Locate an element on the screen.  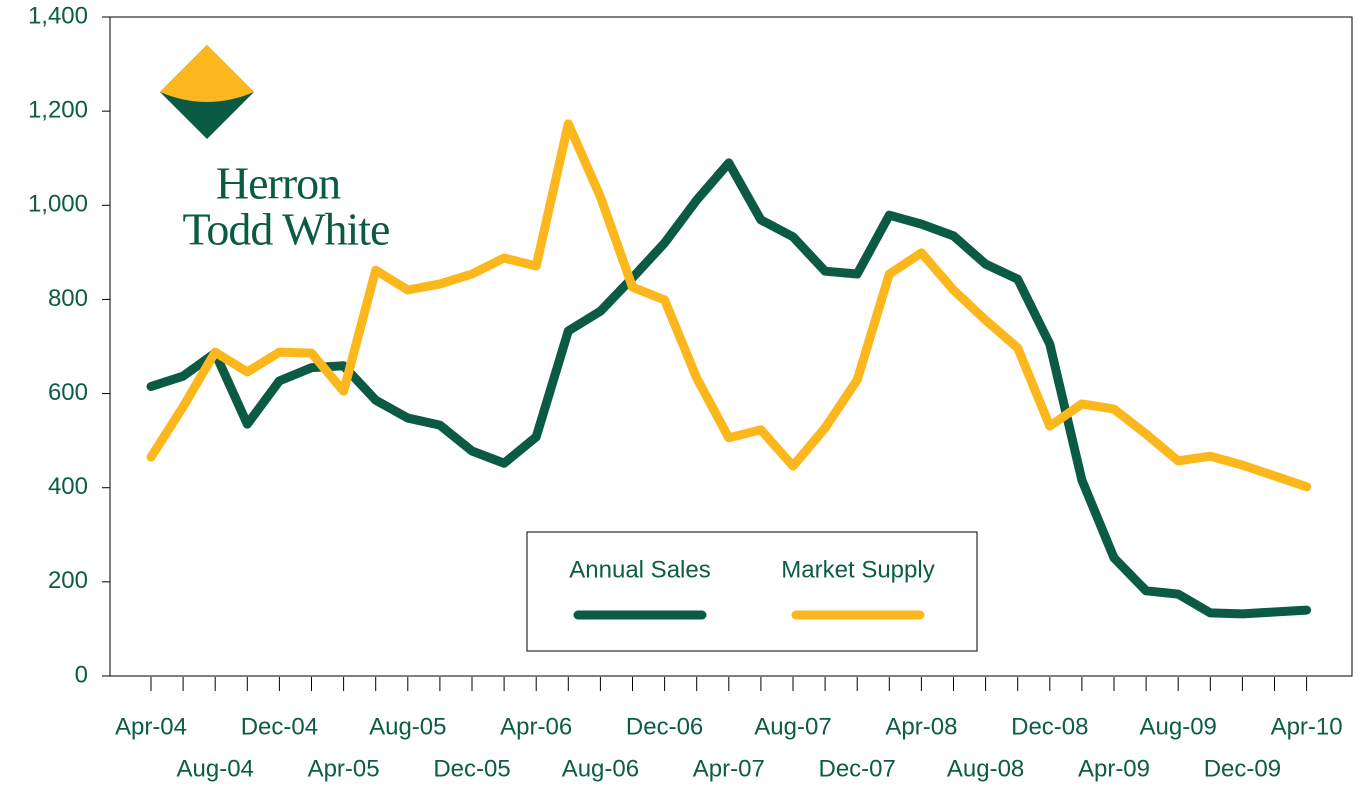
x-tick-label: Aug-05 is located at coordinates (407, 726).